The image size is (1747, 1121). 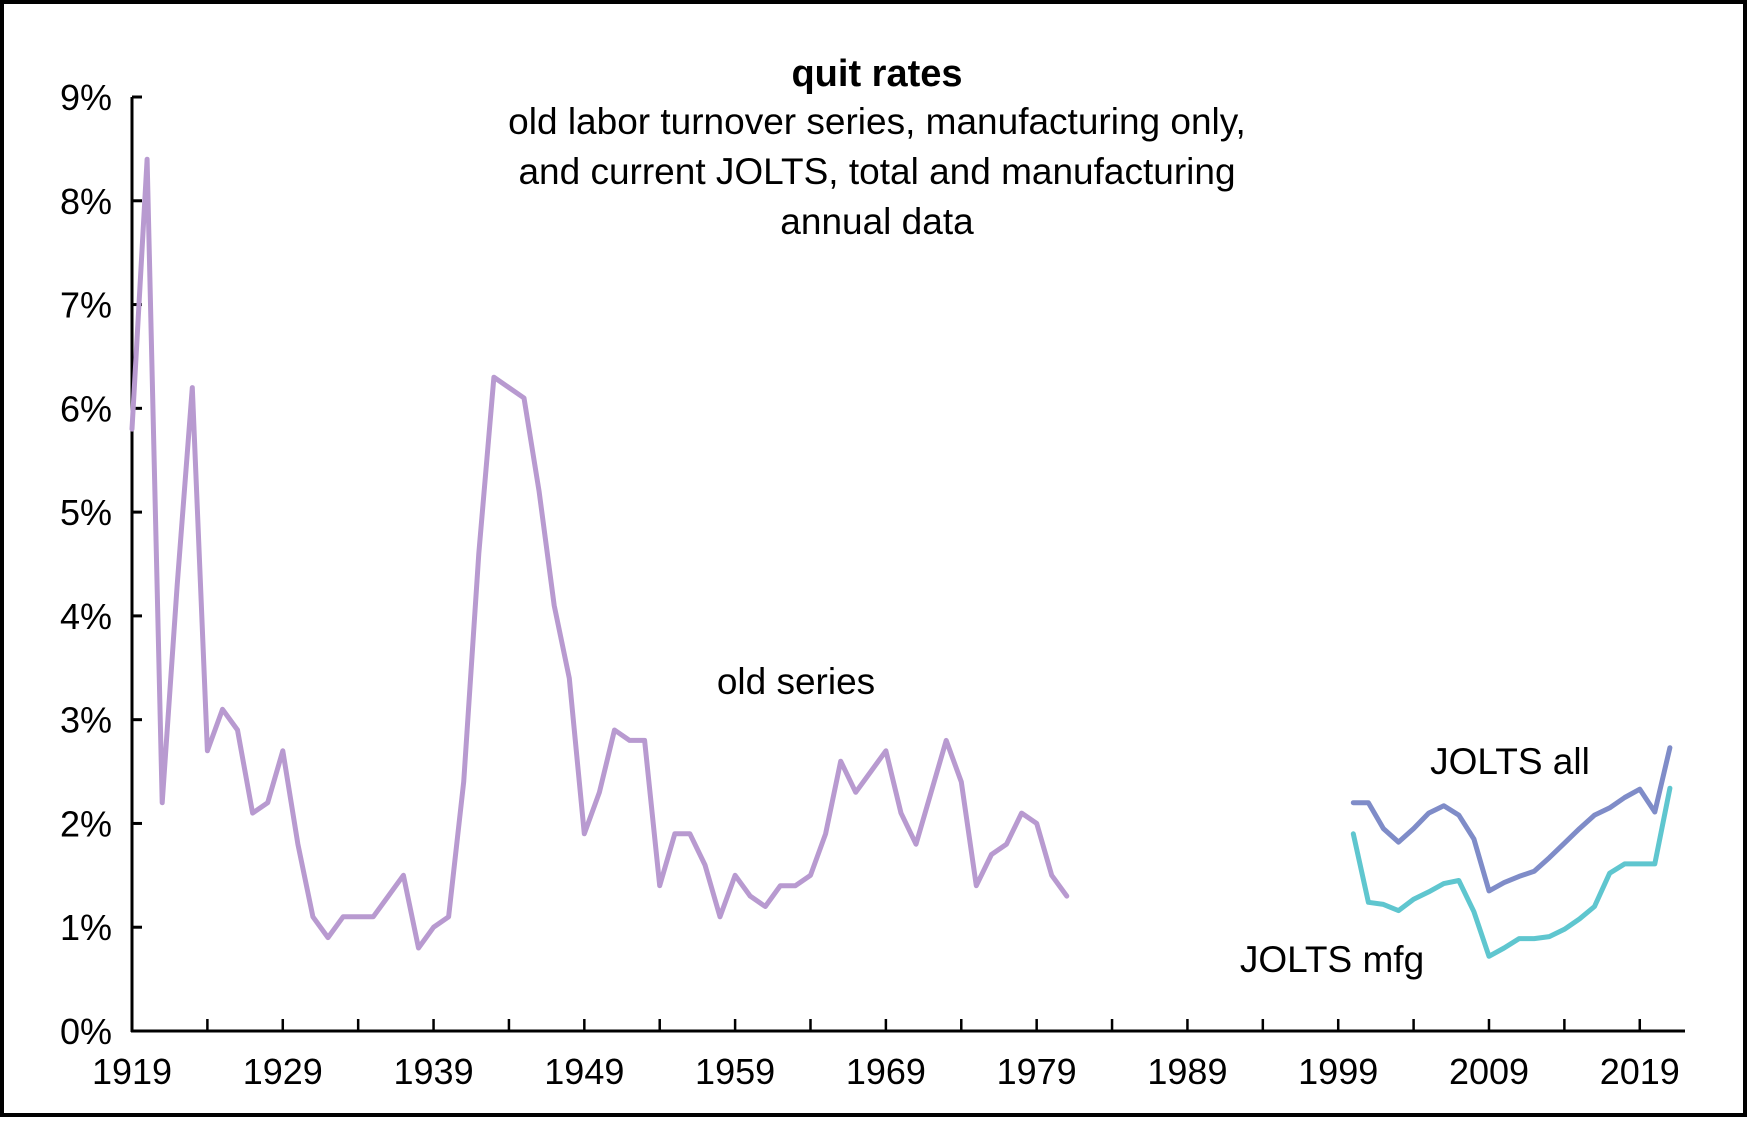 I want to click on series-line-jolts-all, so click(x=1511, y=819).